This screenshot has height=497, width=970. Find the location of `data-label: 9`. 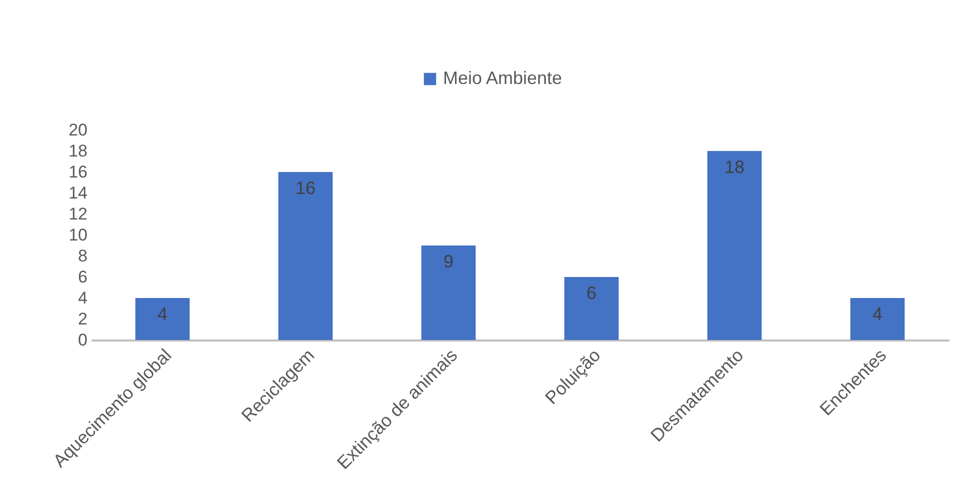

data-label: 9 is located at coordinates (448, 262).